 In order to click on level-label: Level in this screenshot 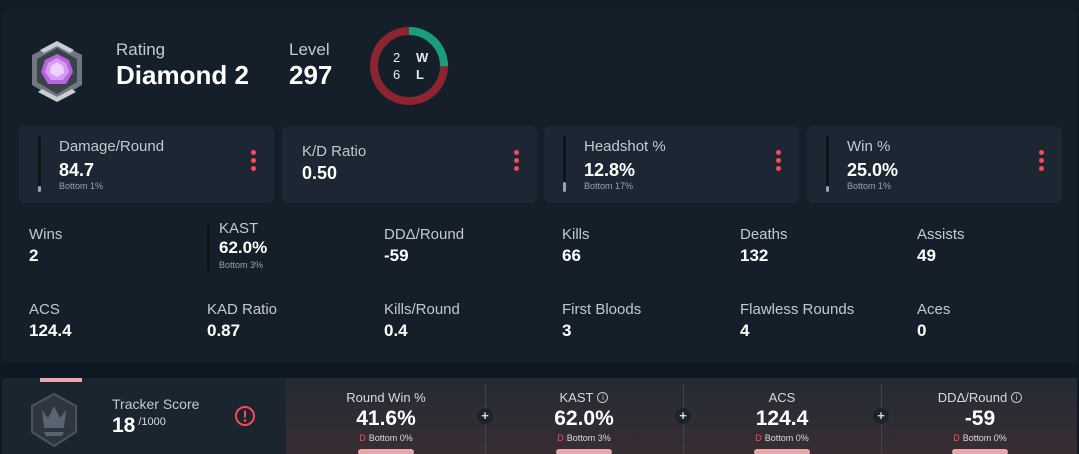, I will do `click(309, 49)`.